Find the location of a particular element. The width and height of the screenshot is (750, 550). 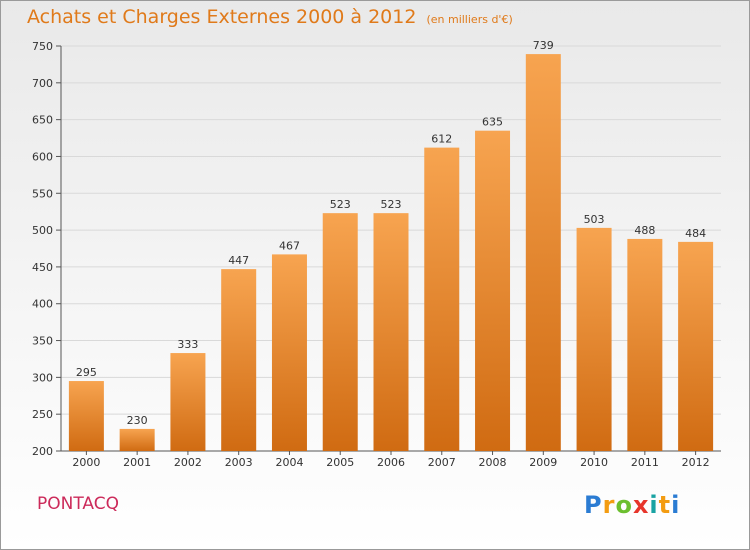

logo-letter: t is located at coordinates (665, 505).